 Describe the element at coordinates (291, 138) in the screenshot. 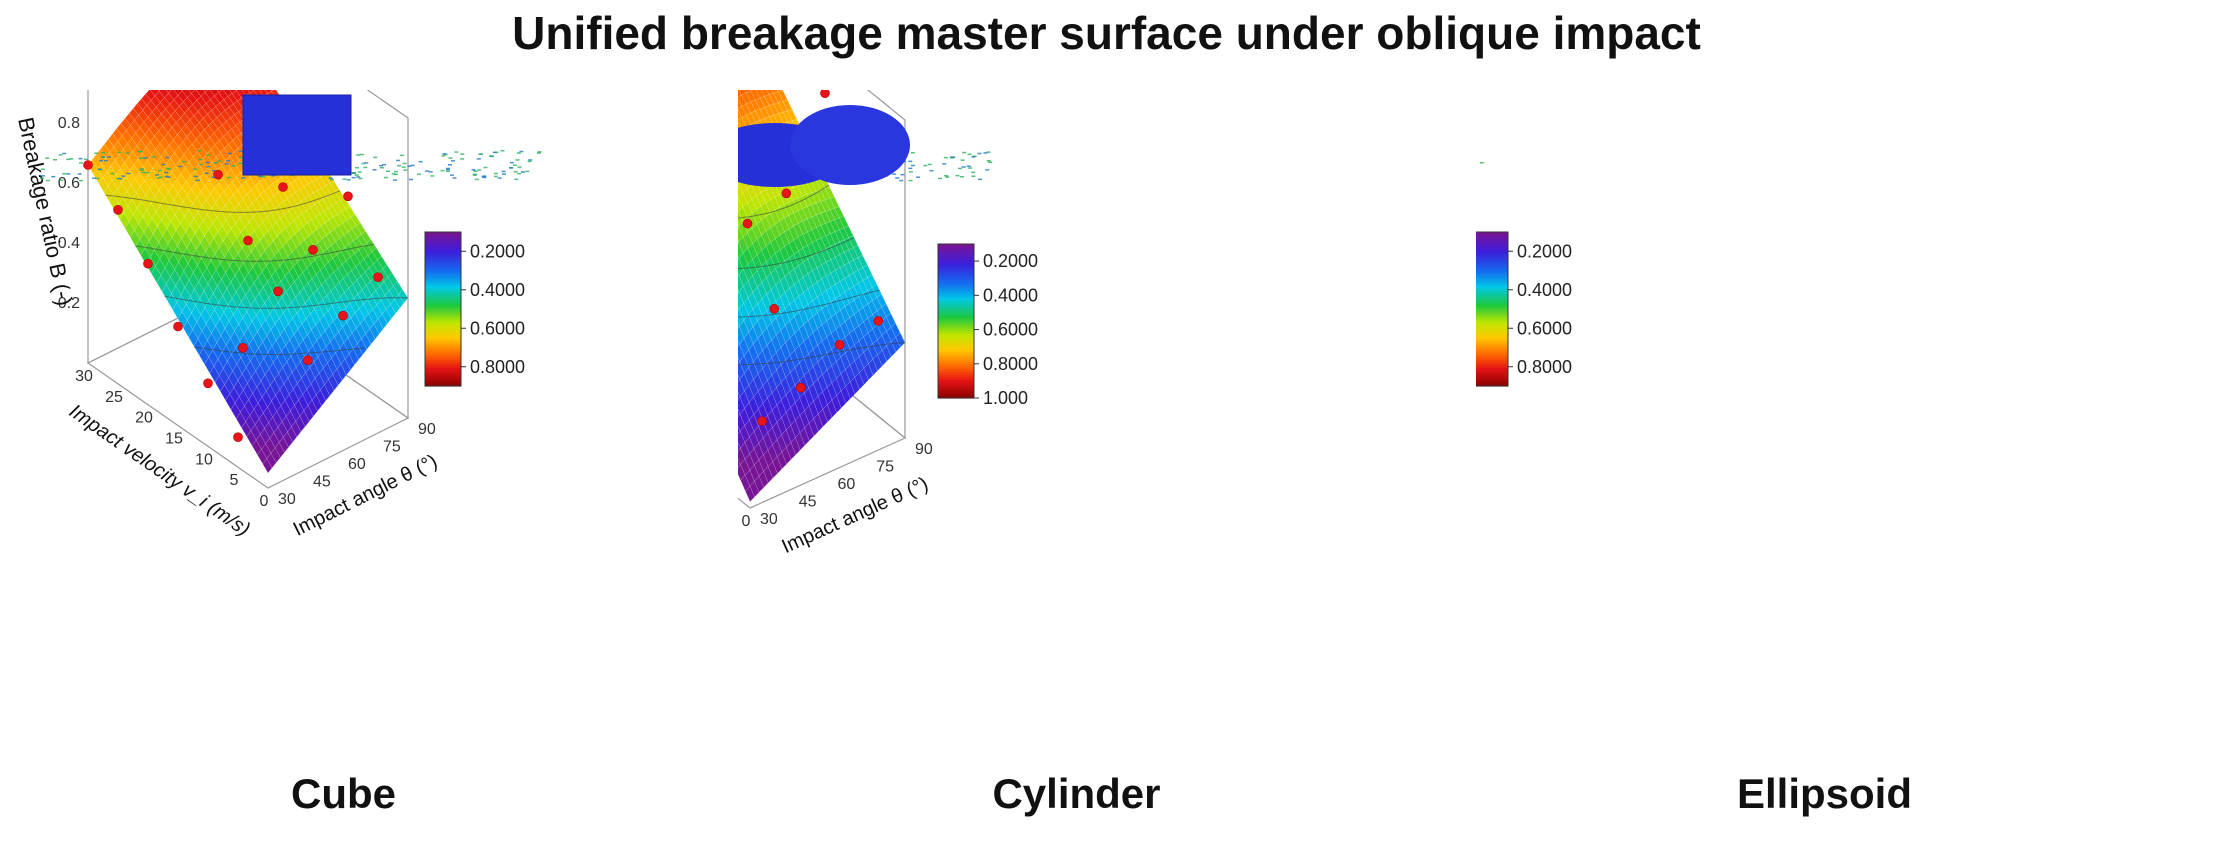

I see `particle-simulation-image` at that location.